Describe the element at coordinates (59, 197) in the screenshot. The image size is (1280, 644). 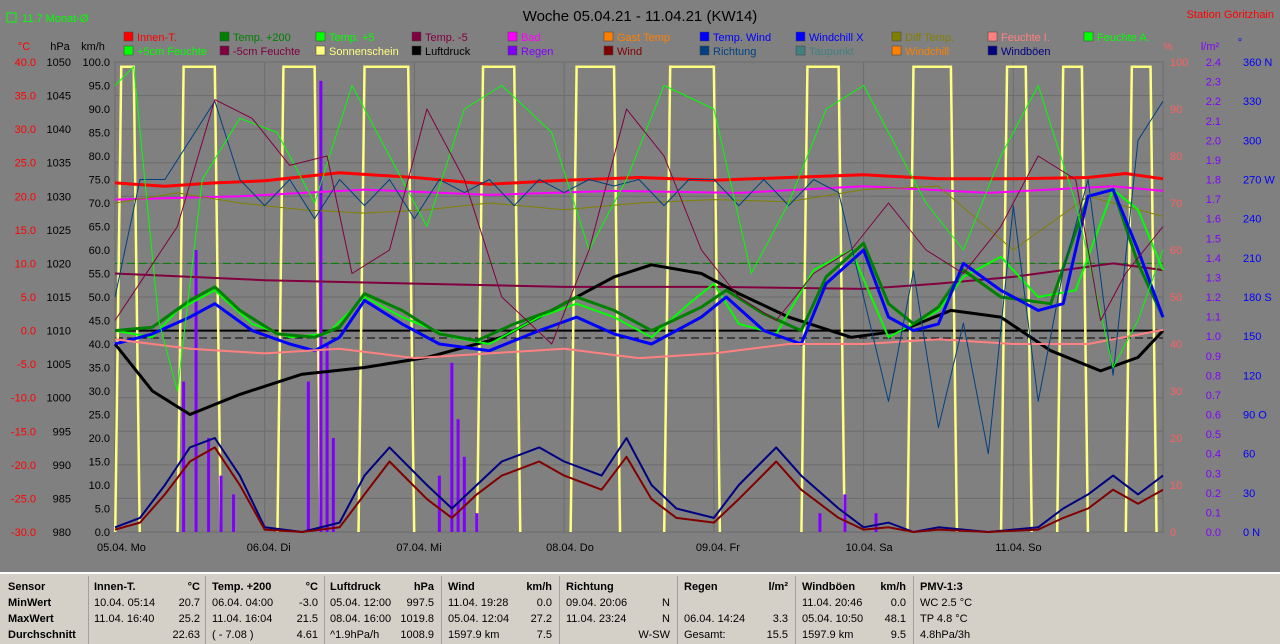
I see `pressure-tick-label: 1030` at that location.